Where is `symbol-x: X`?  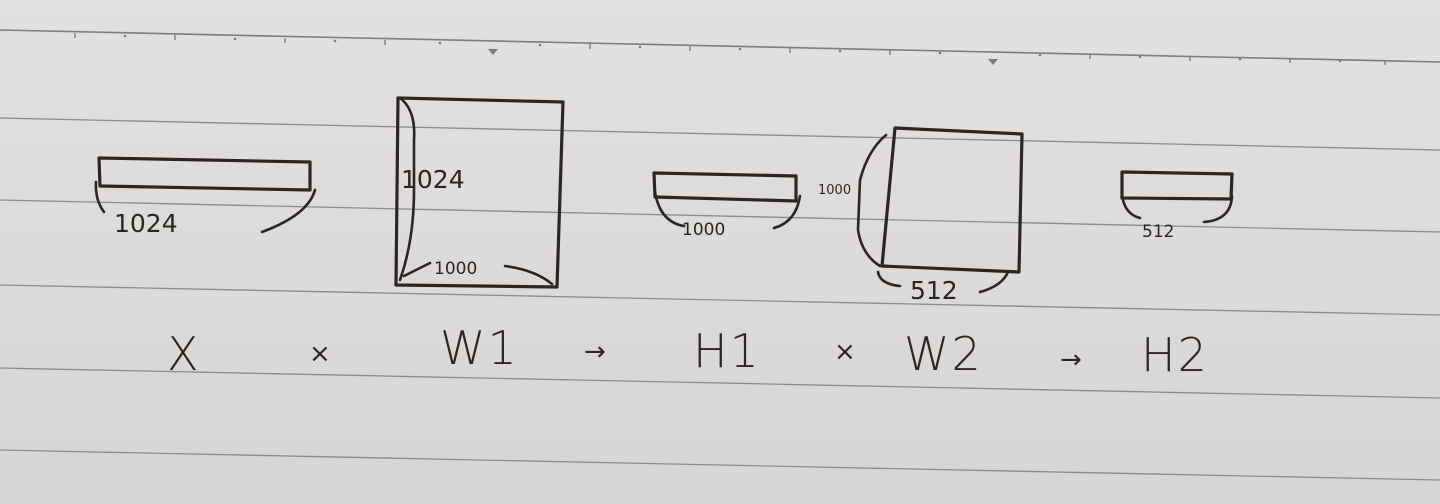 symbol-x: X is located at coordinates (184, 354).